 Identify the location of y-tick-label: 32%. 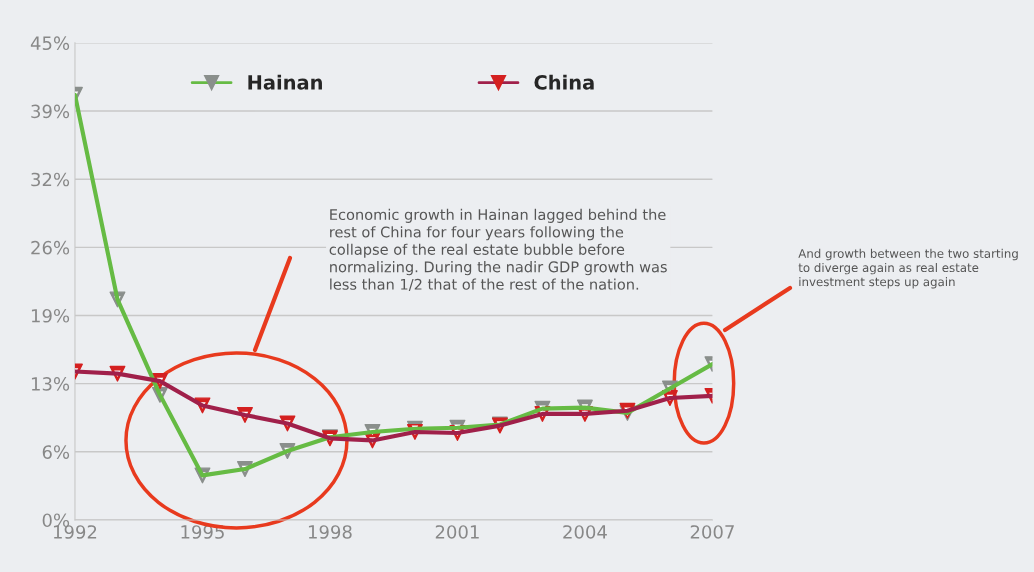
(50, 179).